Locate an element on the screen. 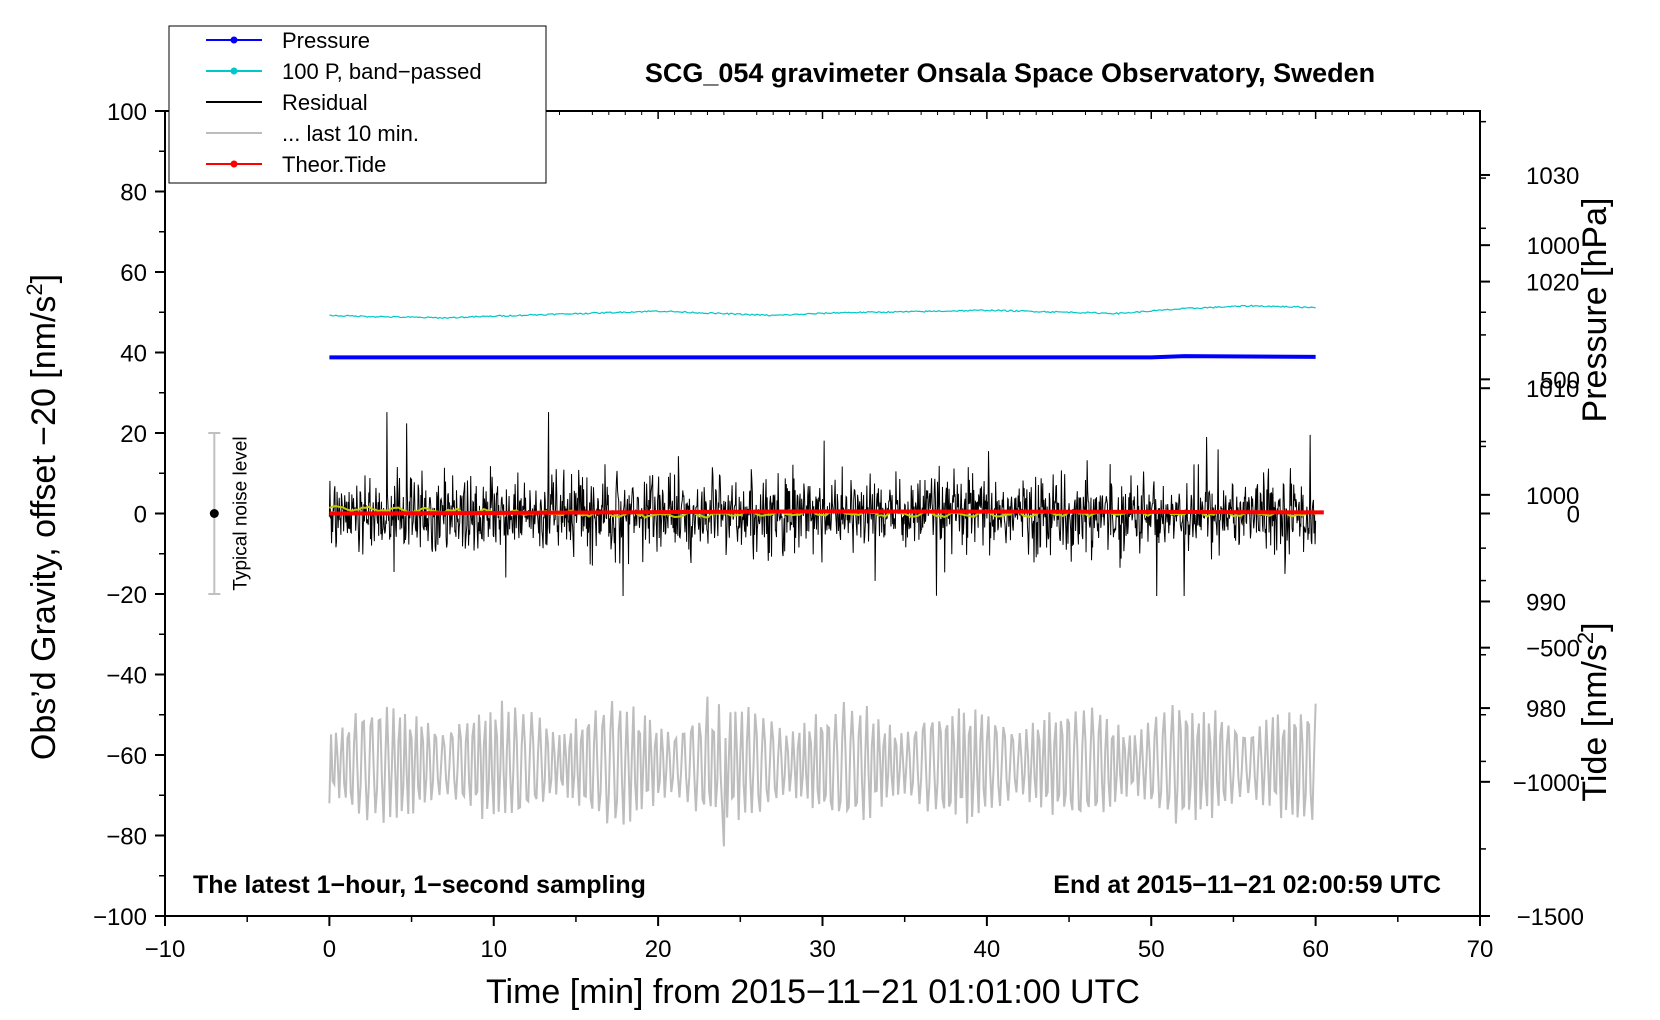 This screenshot has width=1660, height=1020. band-passed-pressure-series is located at coordinates (822, 312).